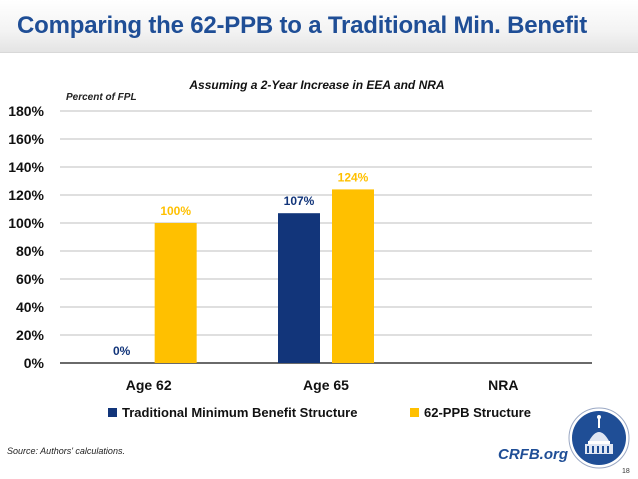 The width and height of the screenshot is (638, 479). Describe the element at coordinates (477, 412) in the screenshot. I see `legend-label-62ppb: 62-PPB Structure` at that location.